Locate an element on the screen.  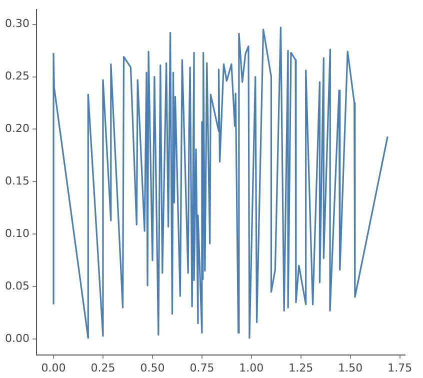
y-tick-label: 0.10 is located at coordinates (17, 233).